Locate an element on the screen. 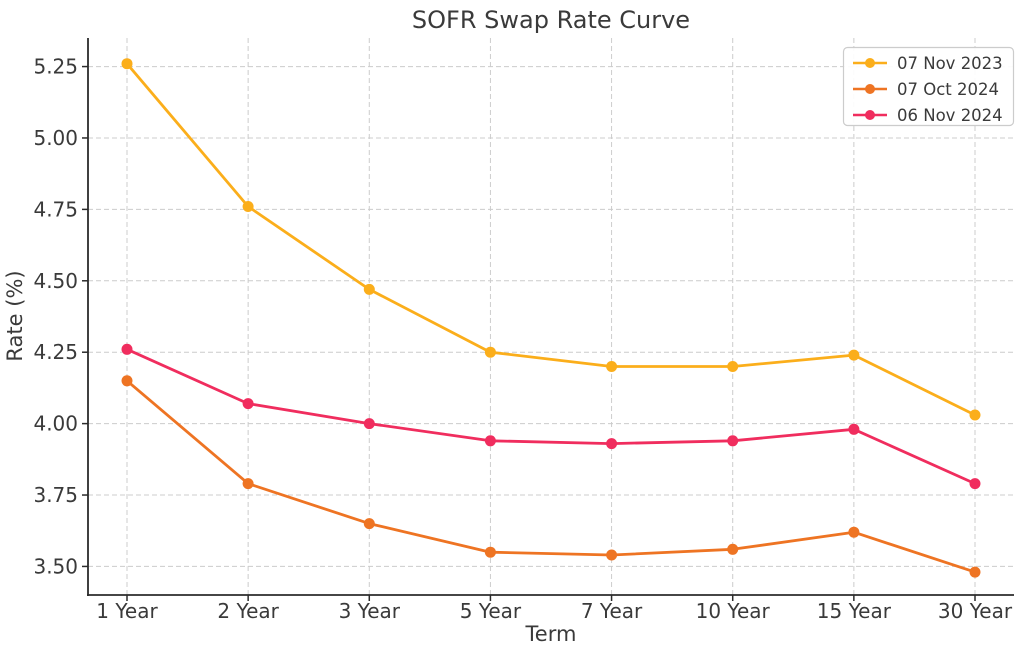 This screenshot has width=1024, height=646. y-tick-label: 5.00 is located at coordinates (55, 138).